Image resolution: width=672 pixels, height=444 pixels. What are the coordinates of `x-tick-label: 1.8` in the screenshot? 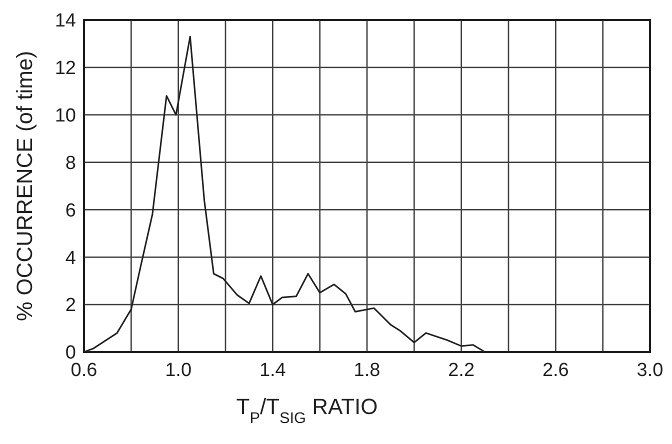 It's located at (367, 370).